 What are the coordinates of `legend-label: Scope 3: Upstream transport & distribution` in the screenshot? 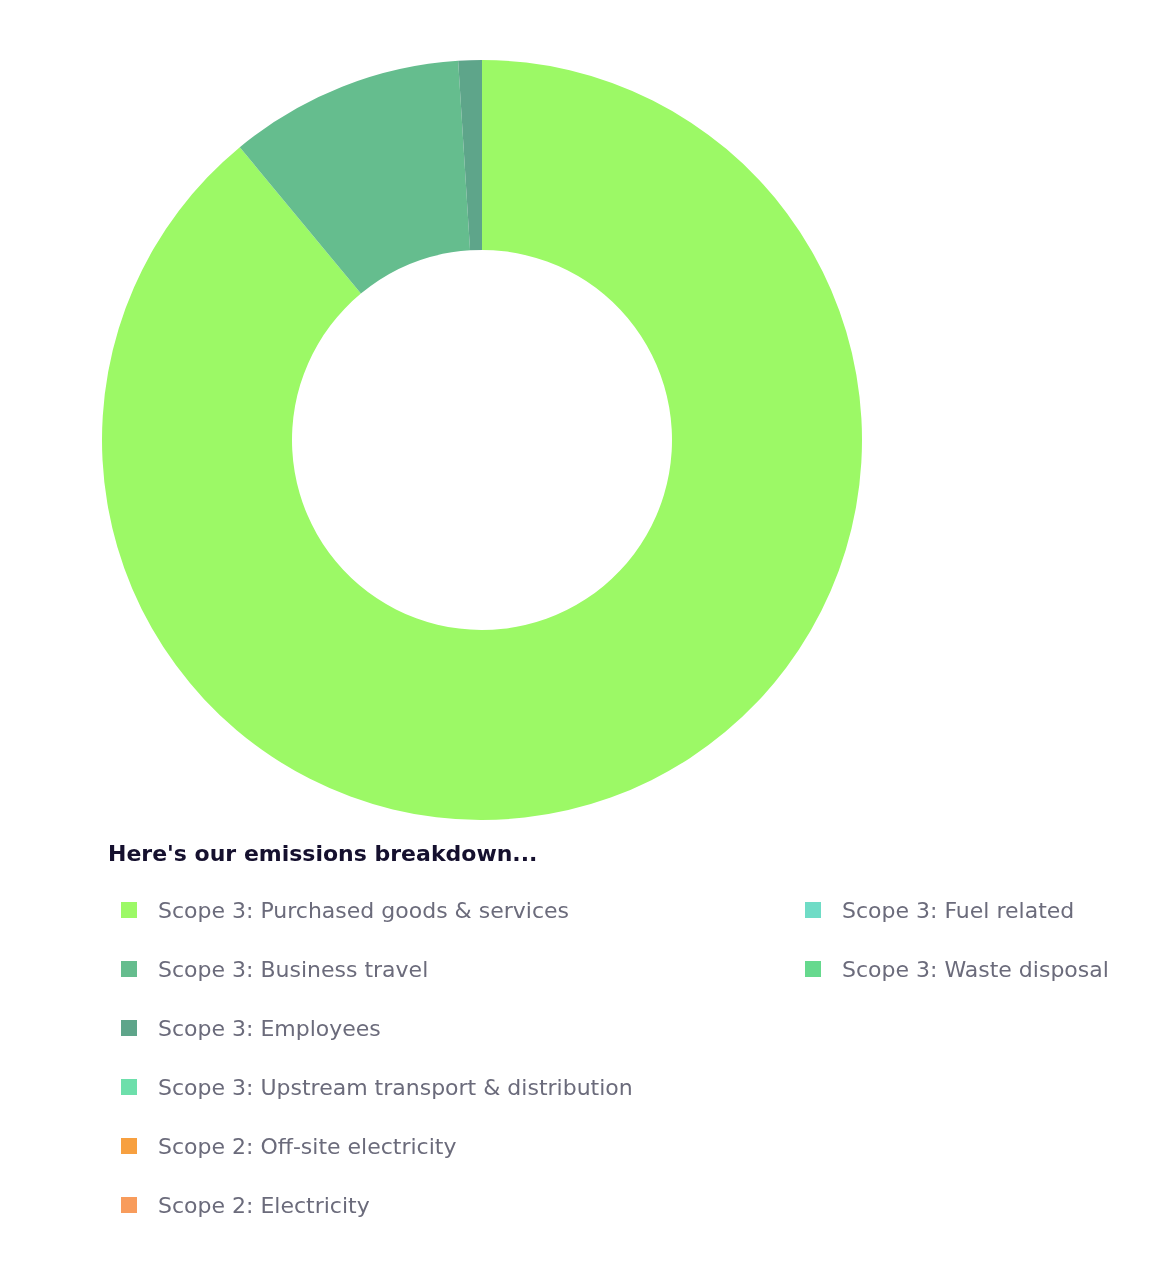 It's located at (395, 1087).